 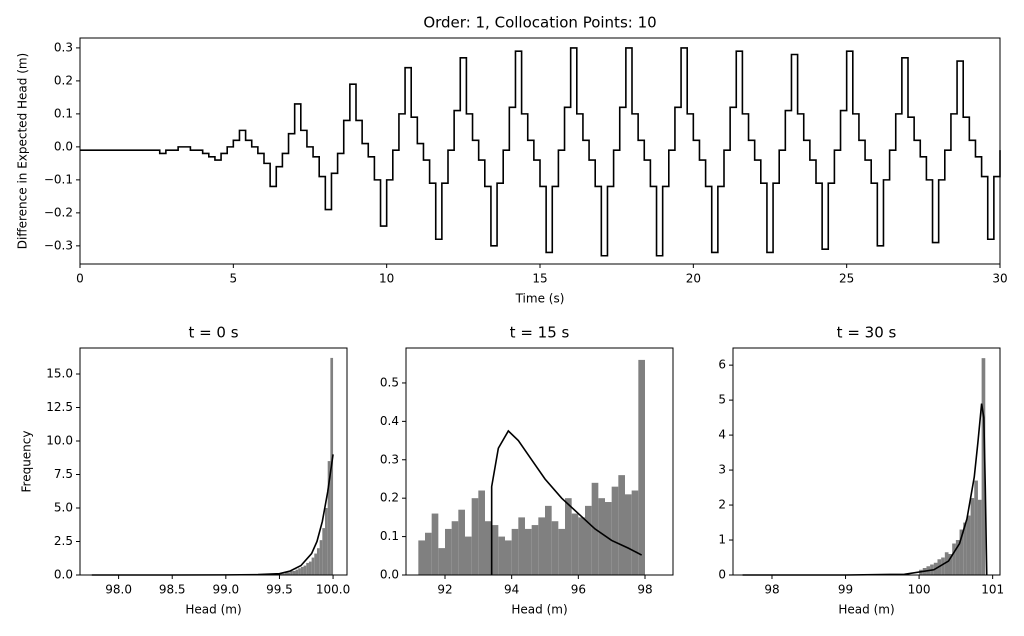 I want to click on y-tick-label: 0, so click(x=722, y=575).